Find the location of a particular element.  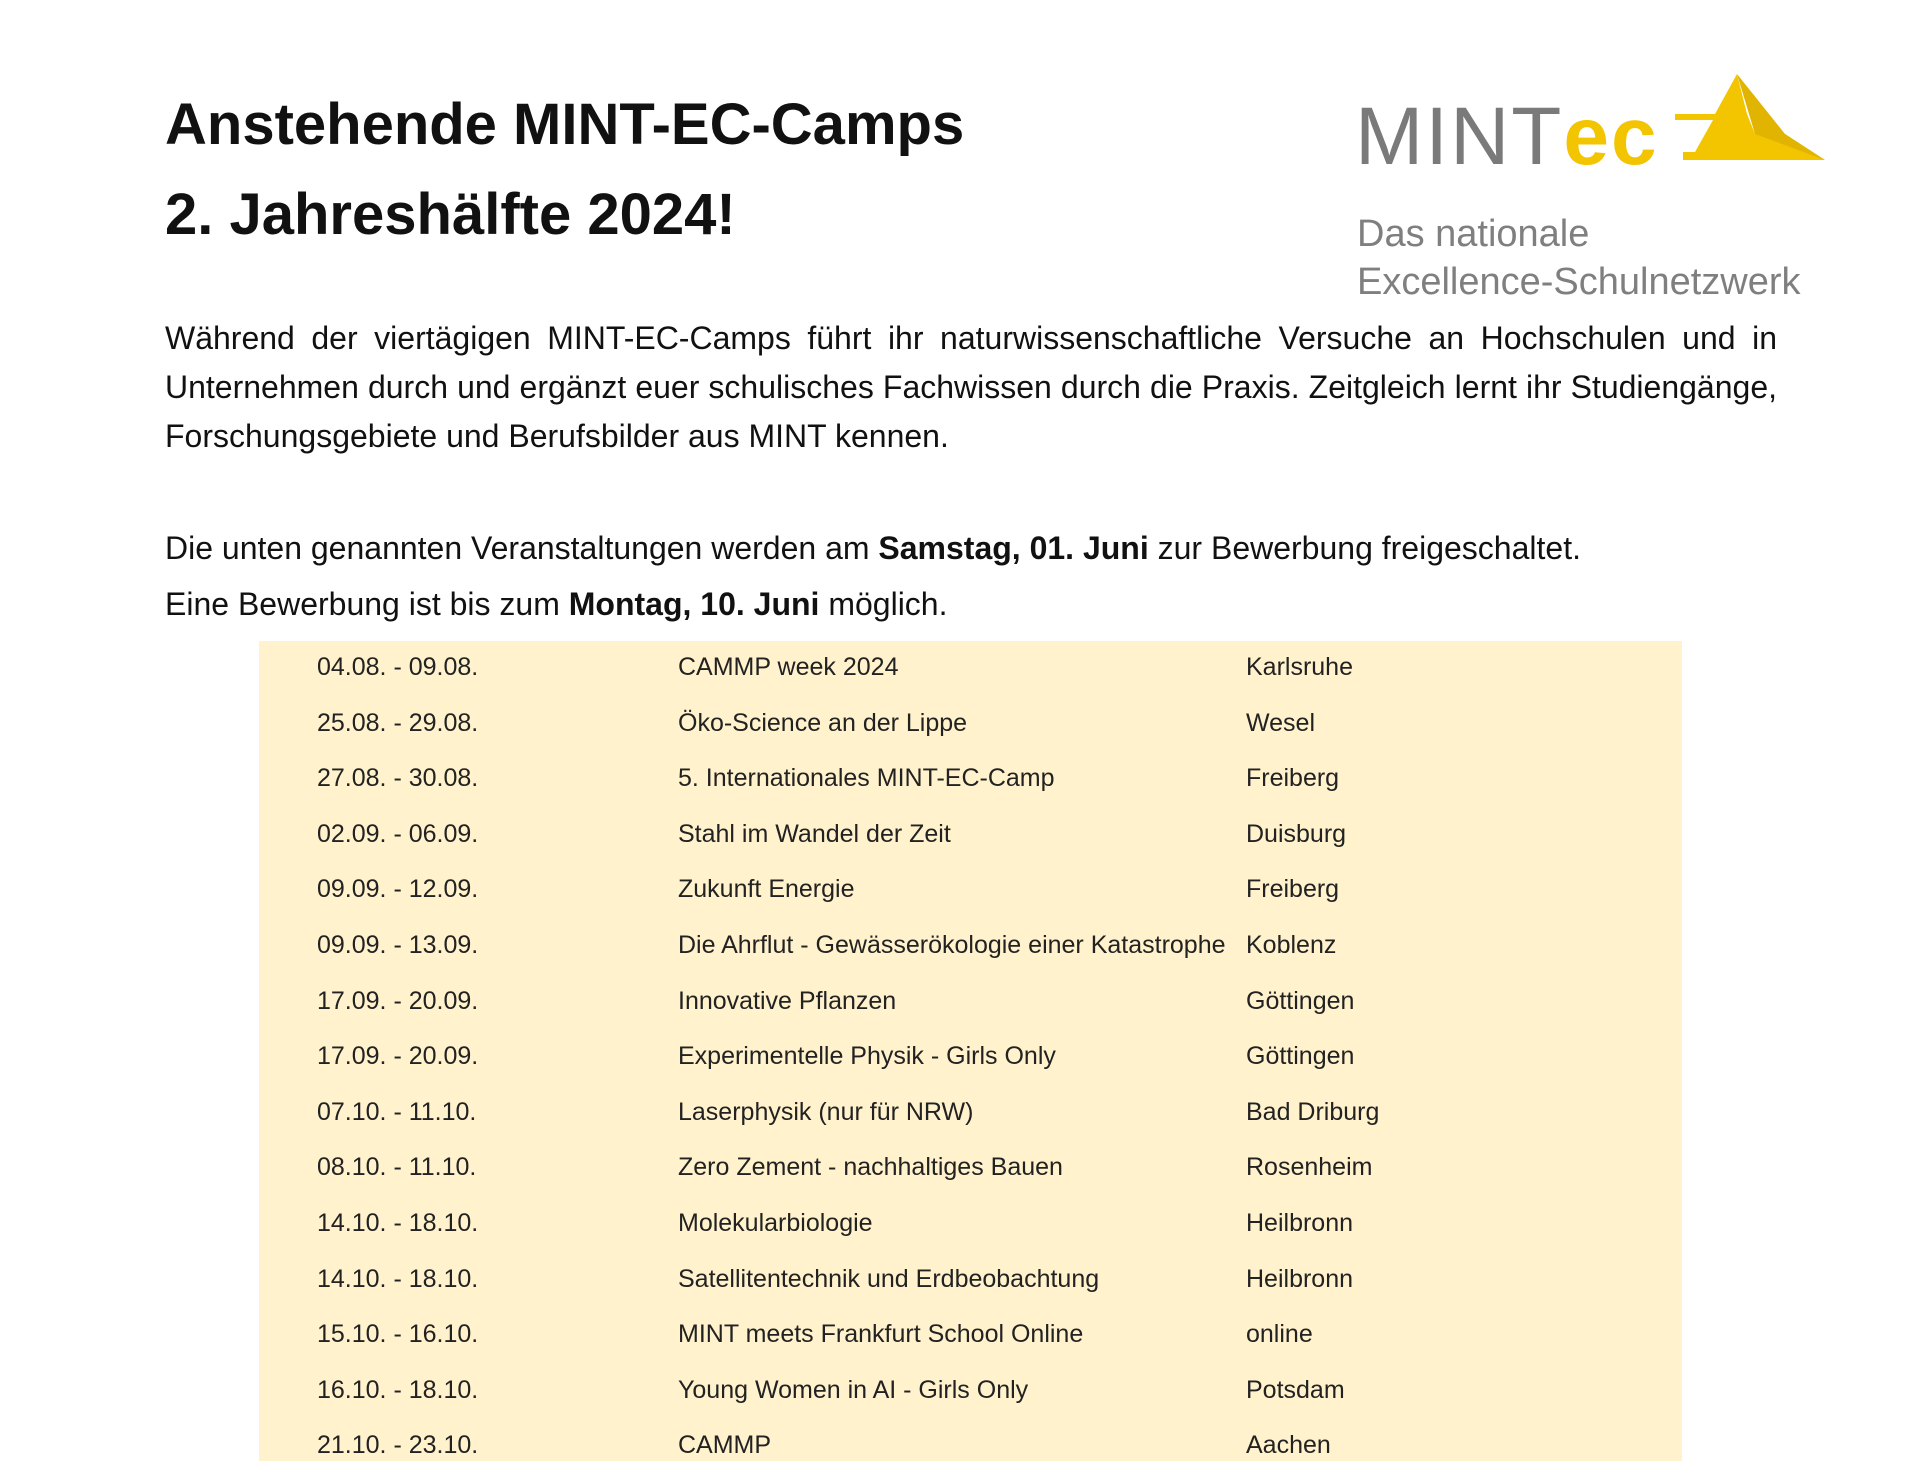

logo-wordmark: MINTec is located at coordinates (1507, 137).